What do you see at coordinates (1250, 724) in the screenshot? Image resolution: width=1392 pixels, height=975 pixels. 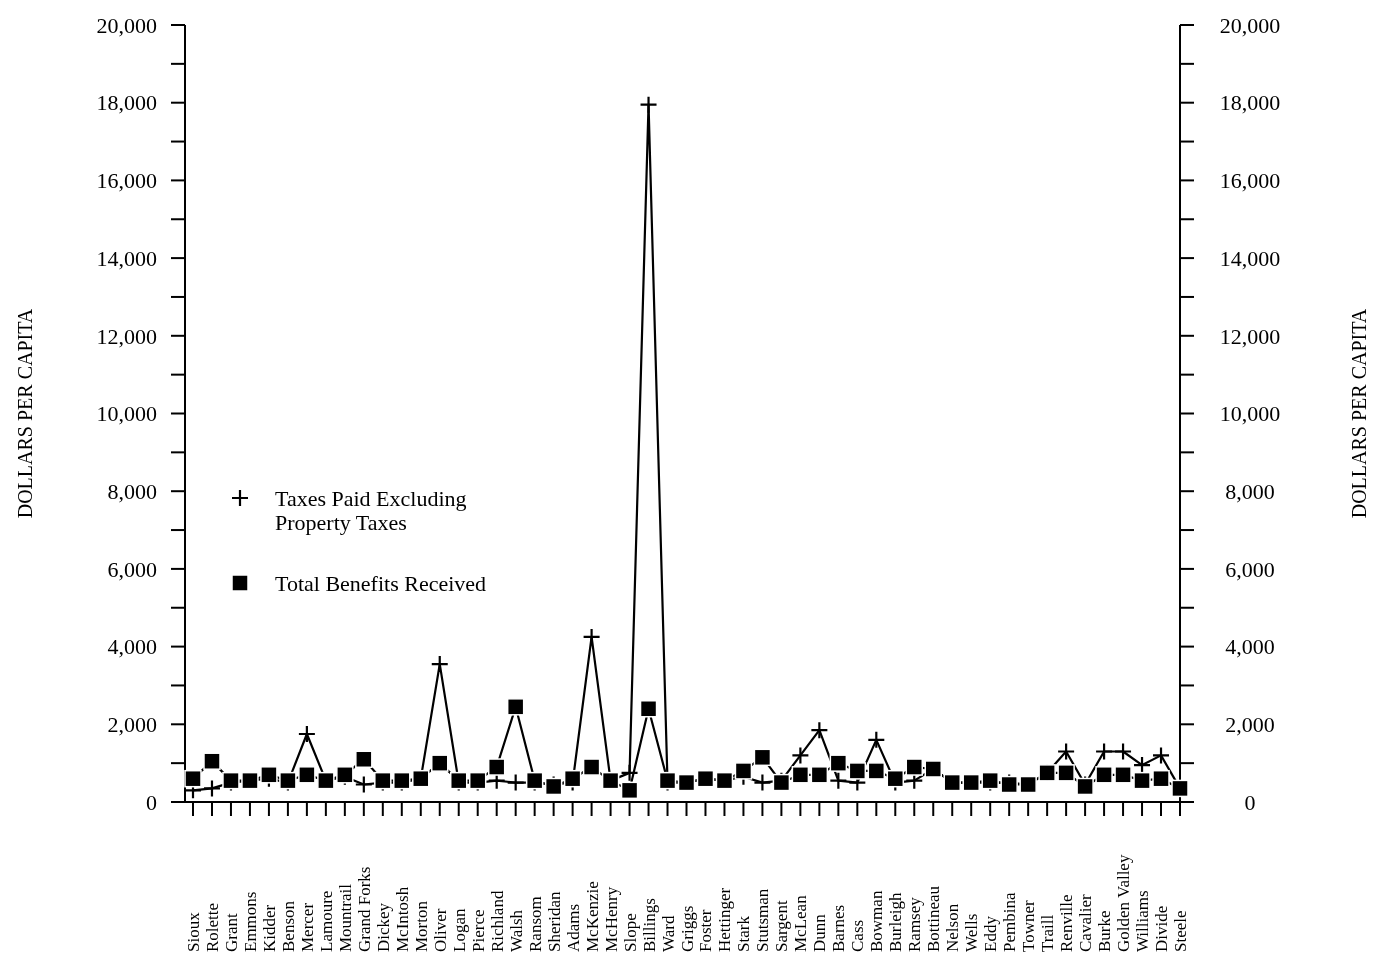 I see `y2-tick-label: 2,000` at bounding box center [1250, 724].